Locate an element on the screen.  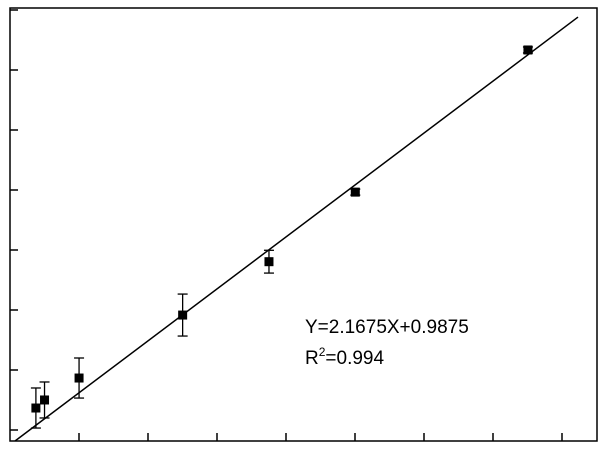
r-squared-label: R2=0.994 is located at coordinates (344, 357).